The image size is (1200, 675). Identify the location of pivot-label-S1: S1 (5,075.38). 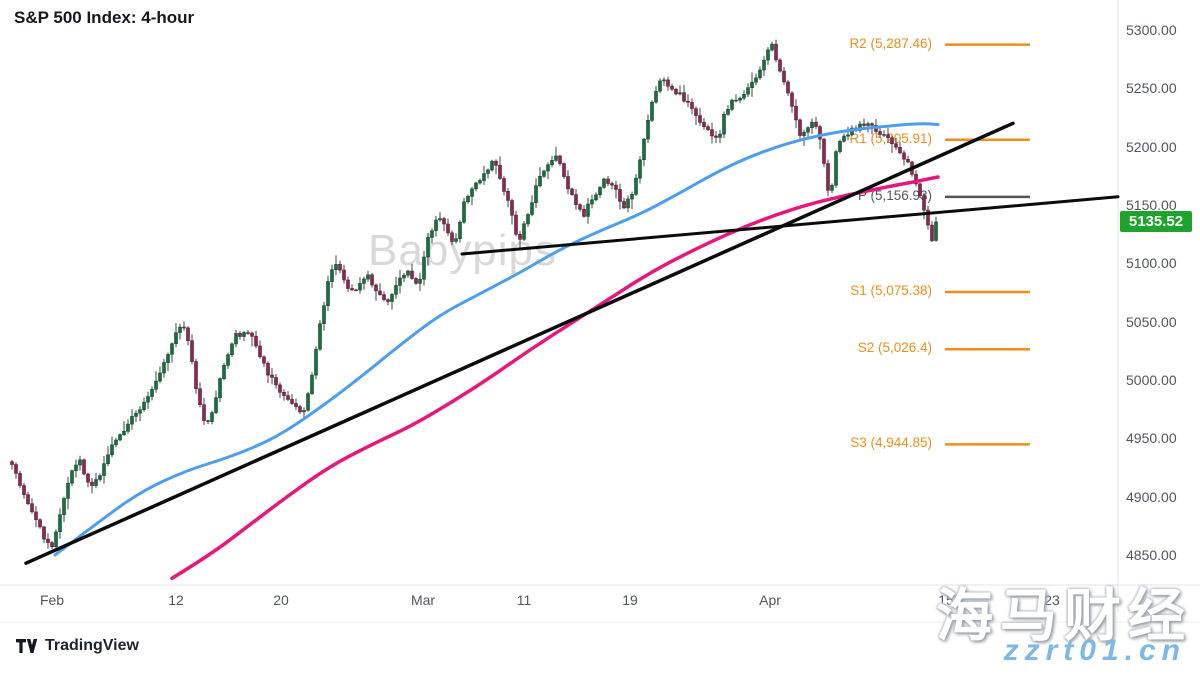
(891, 291).